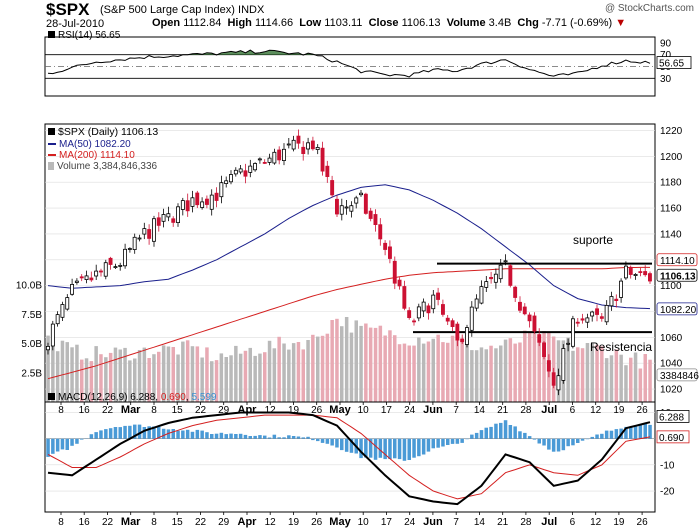 This screenshot has width=700, height=530. Describe the element at coordinates (310, 23) in the screenshot. I see `low-label: Low` at that location.